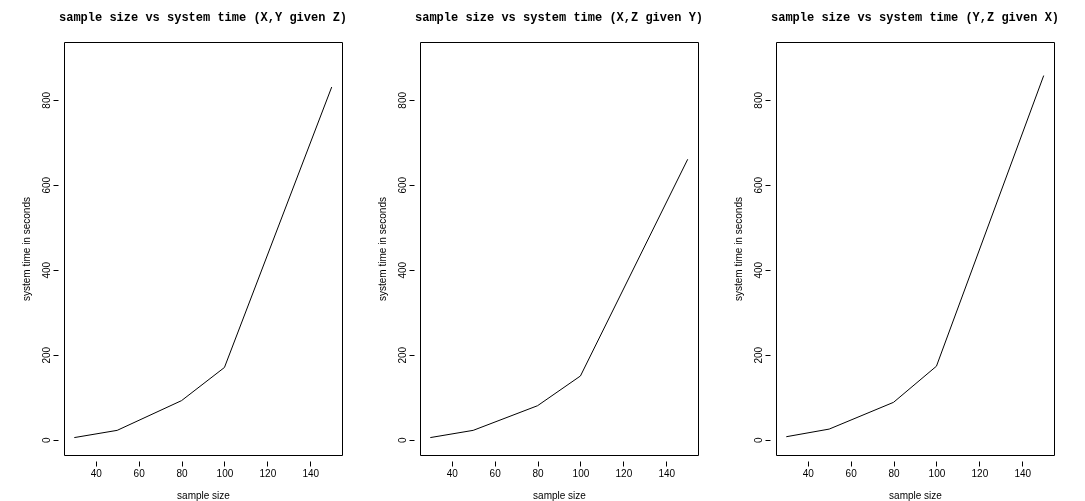  Describe the element at coordinates (559, 298) in the screenshot. I see `line-series` at that location.